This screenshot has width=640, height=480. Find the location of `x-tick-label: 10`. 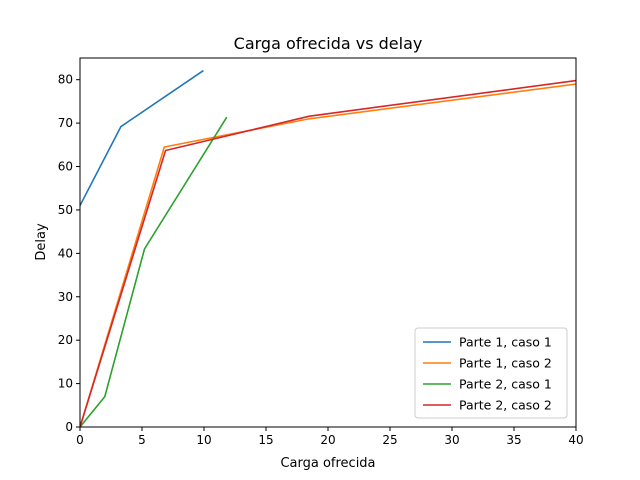

x-tick-label: 10 is located at coordinates (203, 440).